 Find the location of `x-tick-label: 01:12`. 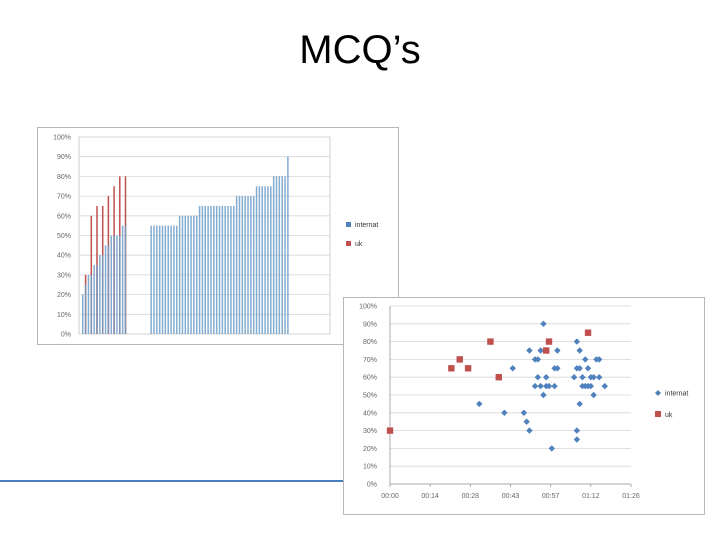

x-tick-label: 01:12 is located at coordinates (591, 496).